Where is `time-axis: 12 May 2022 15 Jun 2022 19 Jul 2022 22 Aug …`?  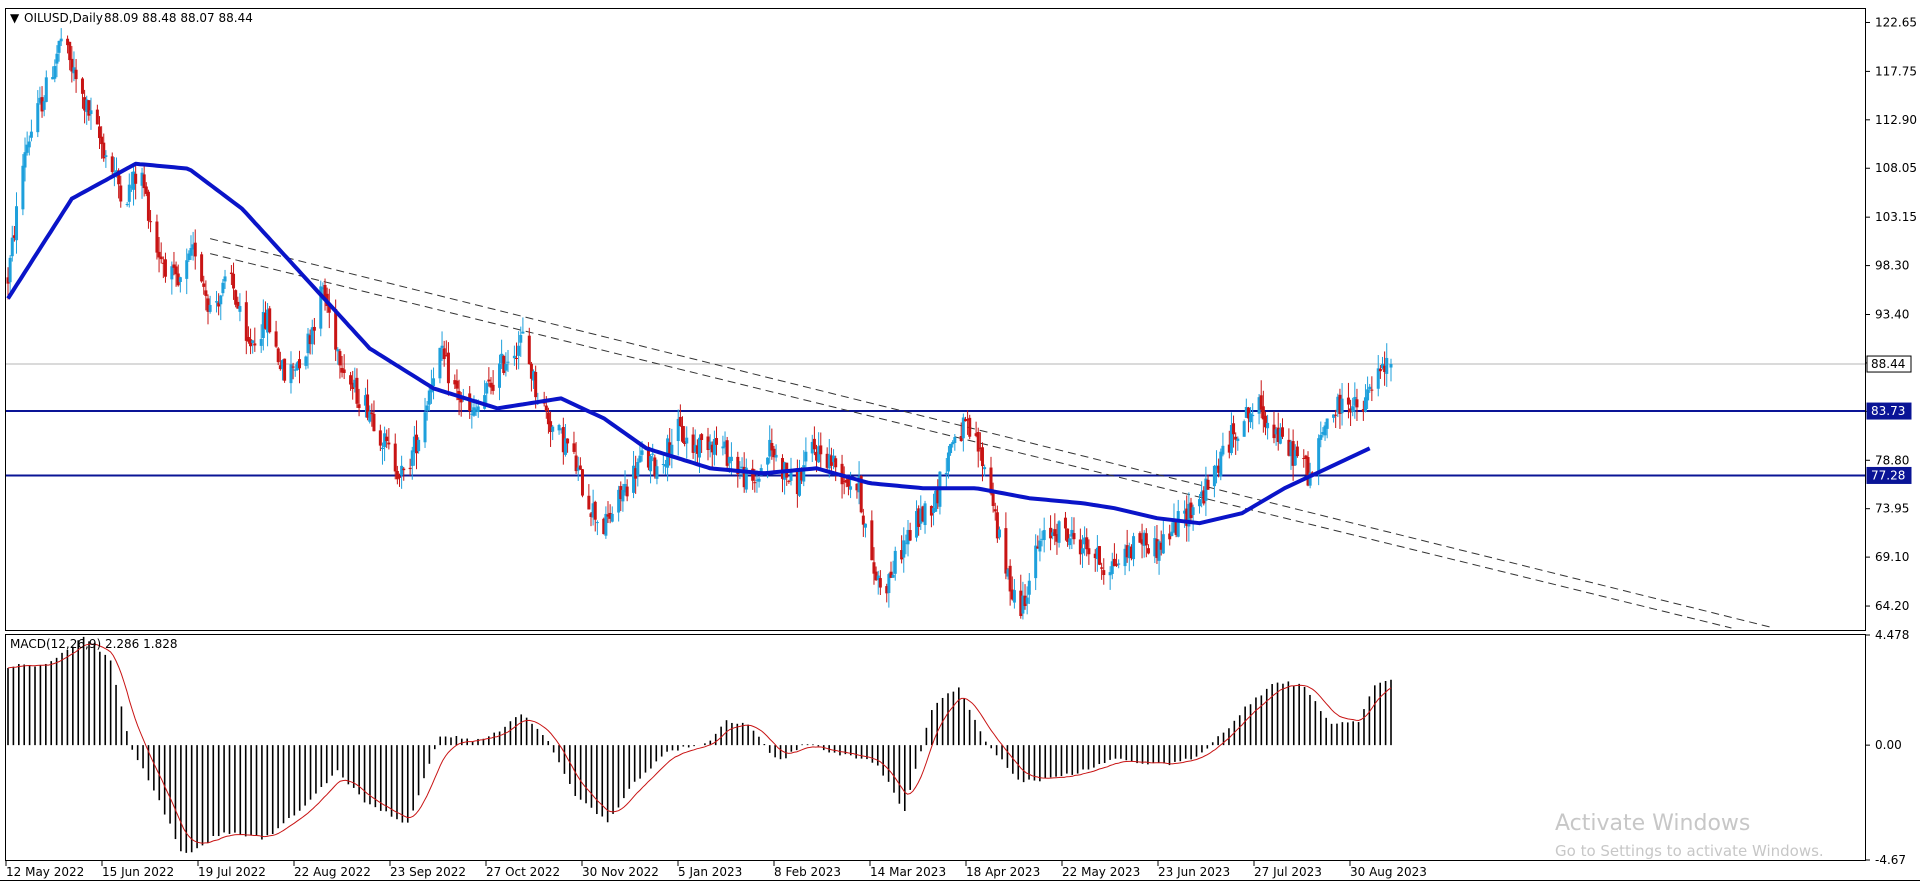 time-axis: 12 May 2022 15 Jun 2022 19 Jul 2022 22 Aug … is located at coordinates (716, 869).